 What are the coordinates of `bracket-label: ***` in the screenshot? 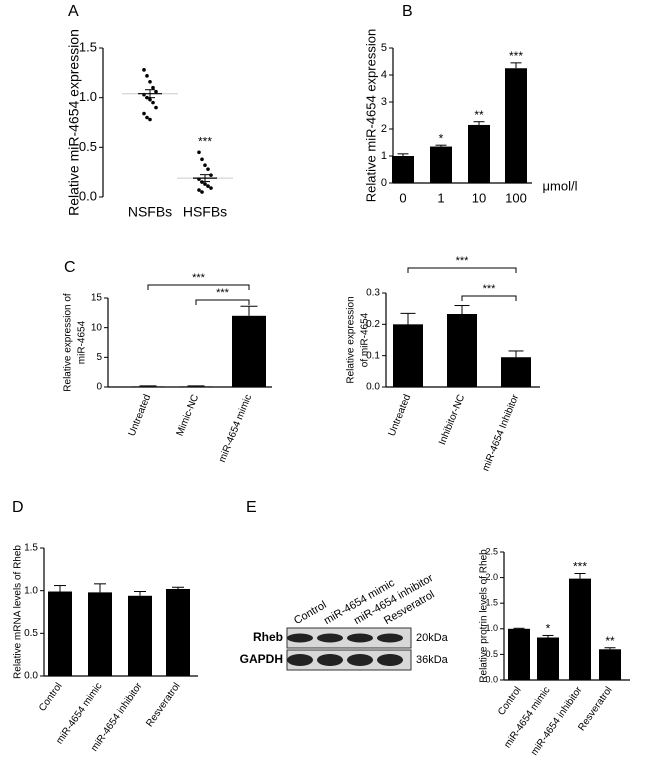 It's located at (199, 278).